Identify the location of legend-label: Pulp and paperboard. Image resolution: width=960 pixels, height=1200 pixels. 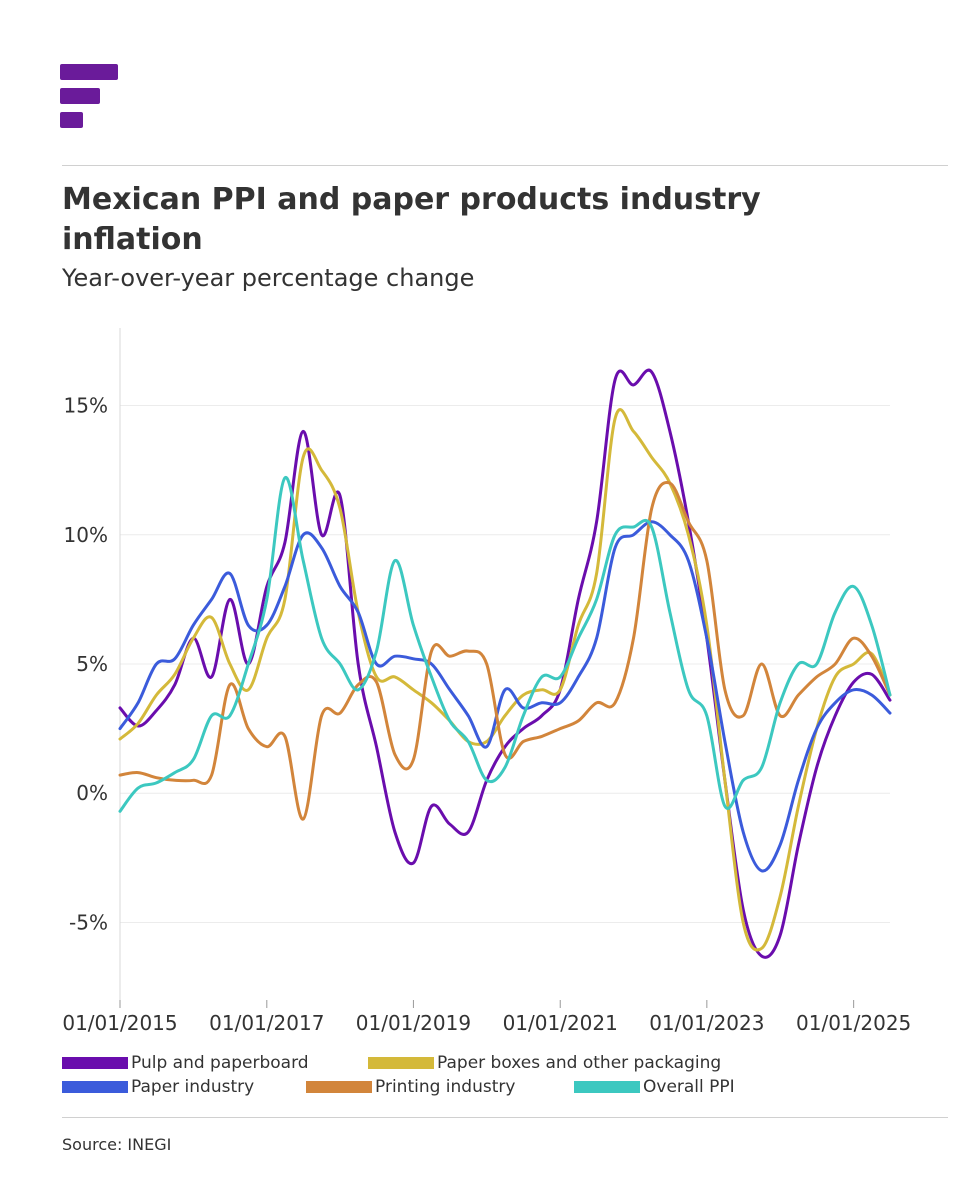
(220, 1063).